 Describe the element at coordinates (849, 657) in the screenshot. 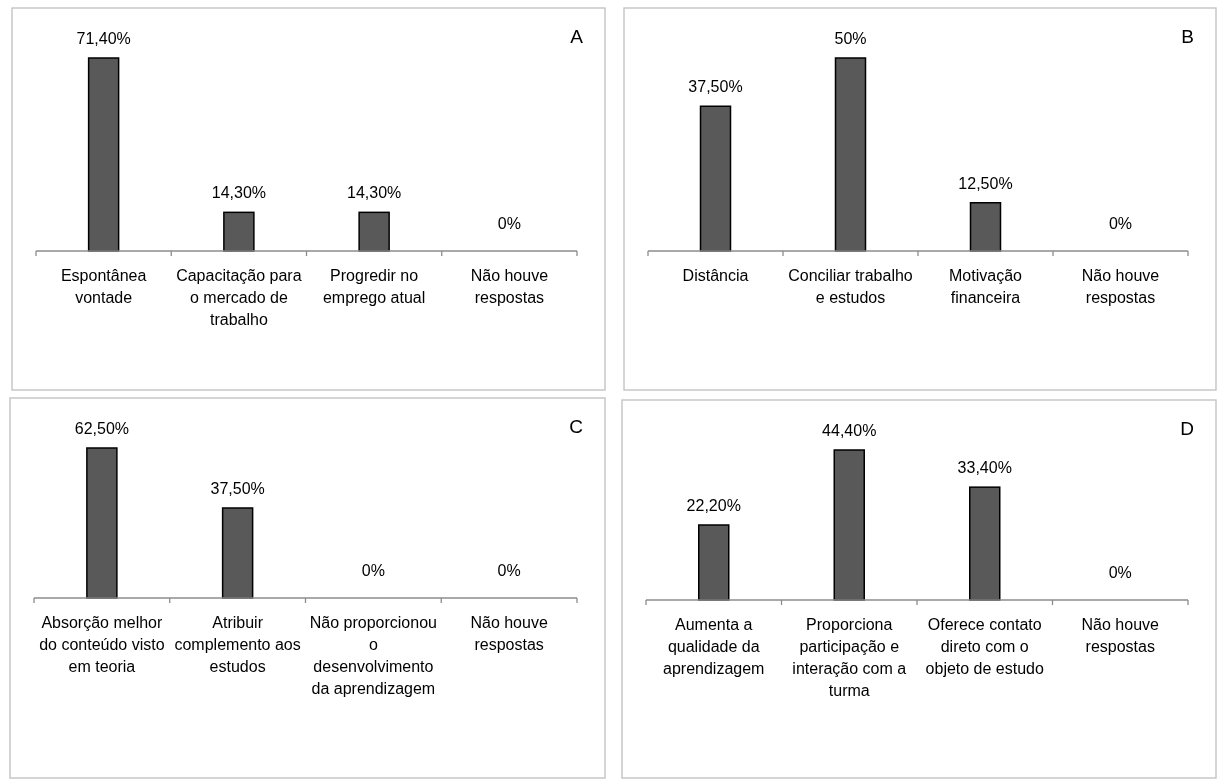

I see `x-tick-label: Proporciona participação e interação com a turma` at that location.